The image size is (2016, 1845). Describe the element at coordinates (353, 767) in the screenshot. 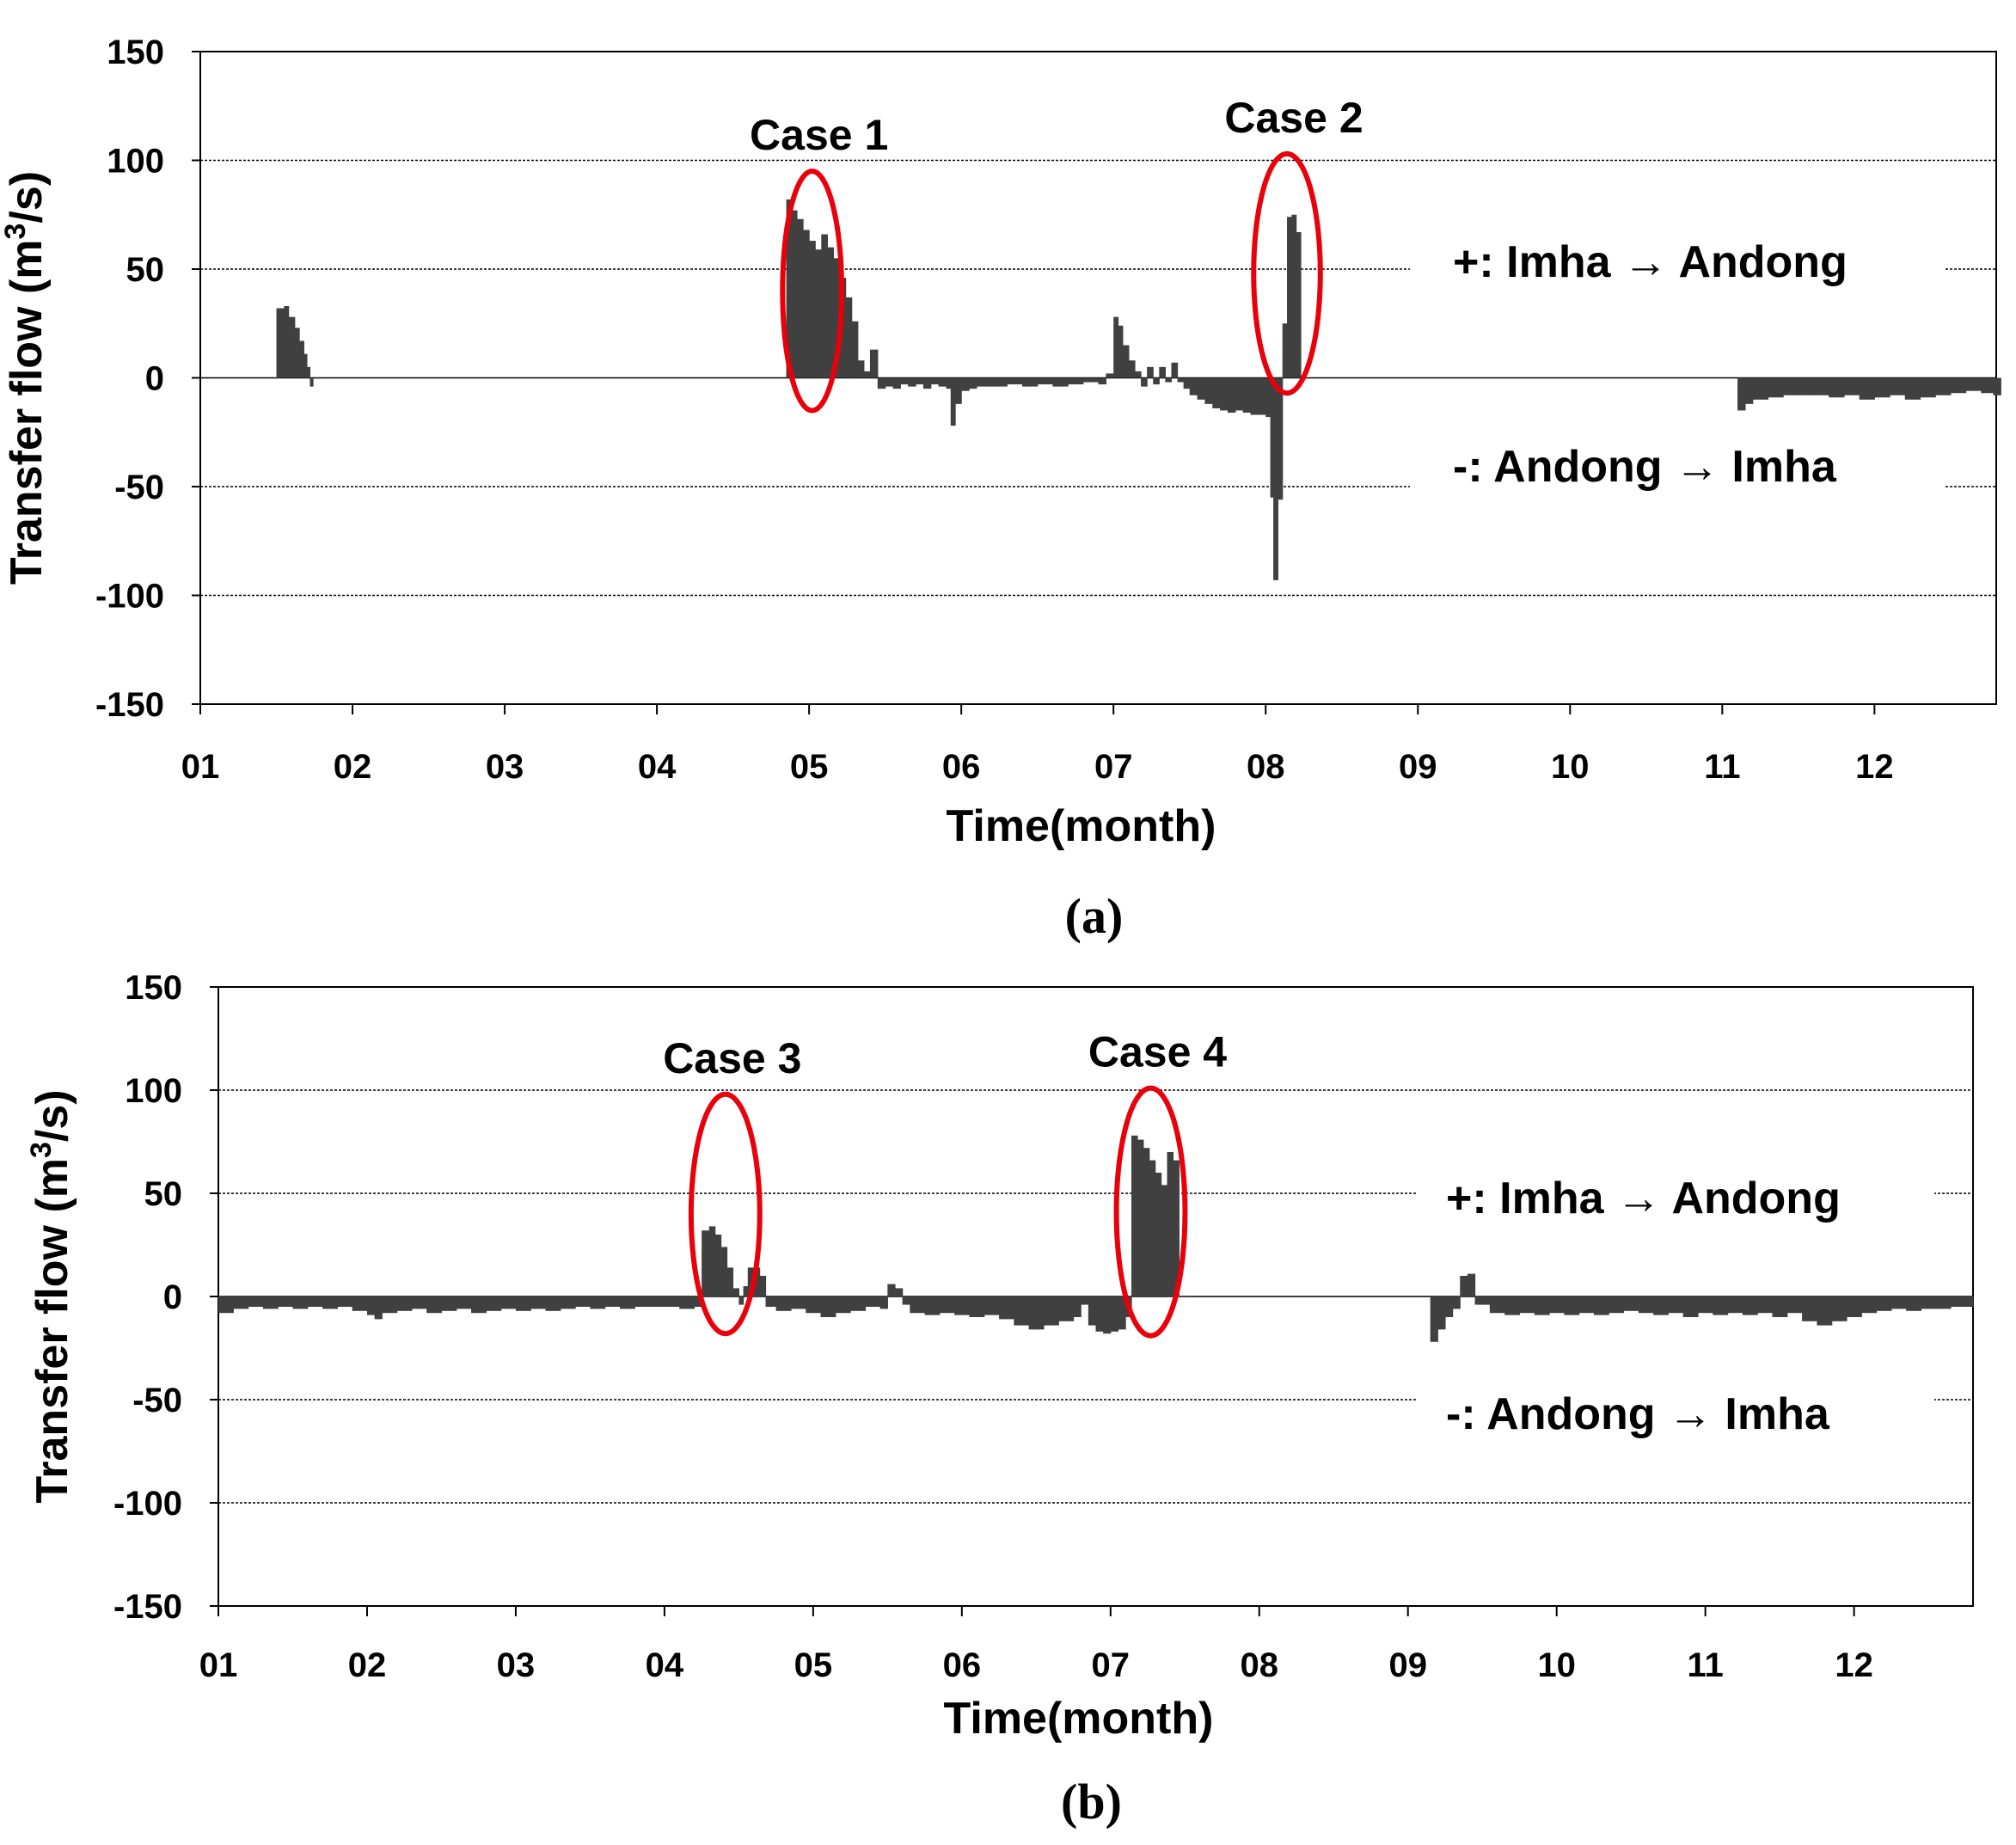

I see `x-tick-label: 02` at that location.